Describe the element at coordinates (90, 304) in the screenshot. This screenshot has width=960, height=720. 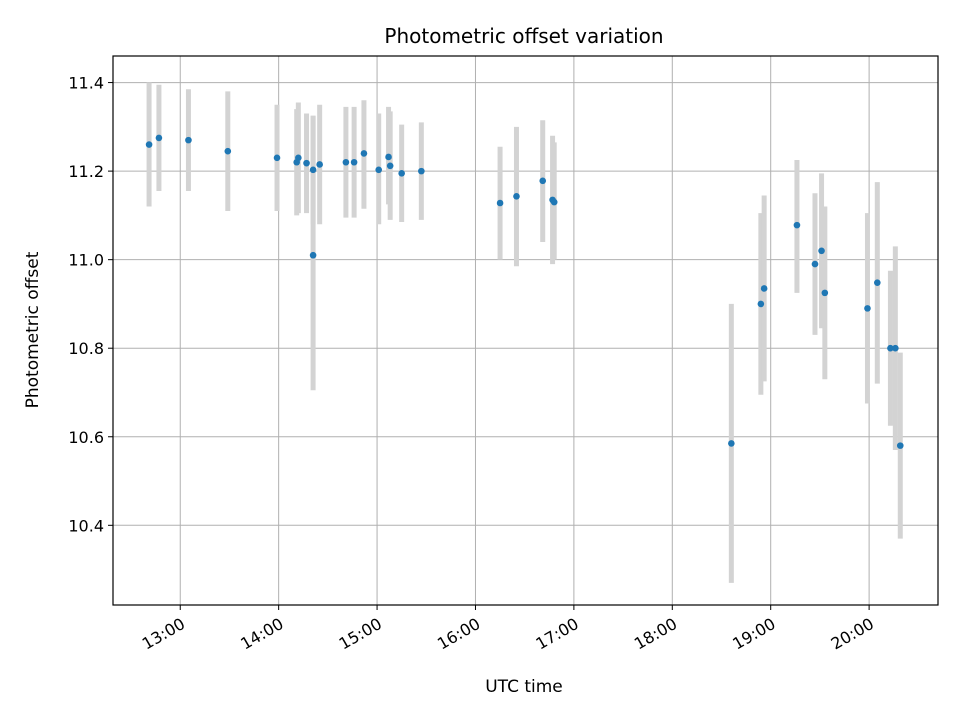
I see `y-axis-ticks: 10.4 10.6 10.8 11.0 11.2 11.4` at that location.